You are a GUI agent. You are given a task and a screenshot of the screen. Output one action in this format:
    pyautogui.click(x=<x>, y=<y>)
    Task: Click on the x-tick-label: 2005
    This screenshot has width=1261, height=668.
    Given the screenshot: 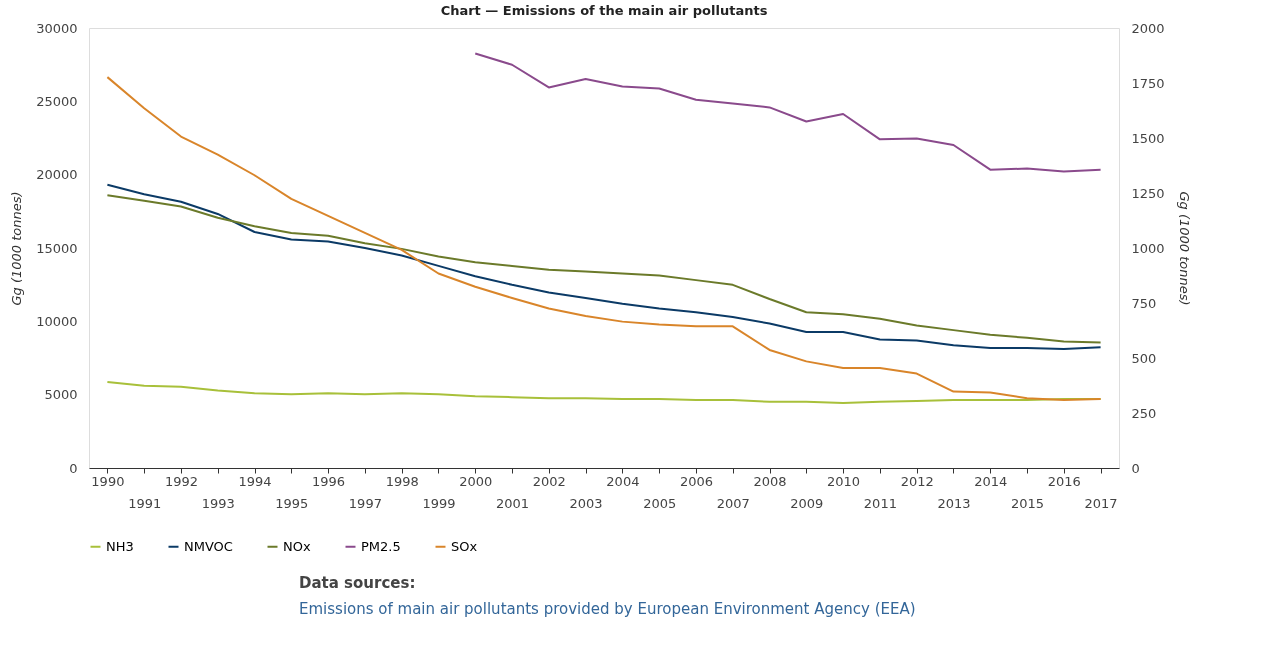 What is the action you would take?
    pyautogui.click(x=660, y=503)
    